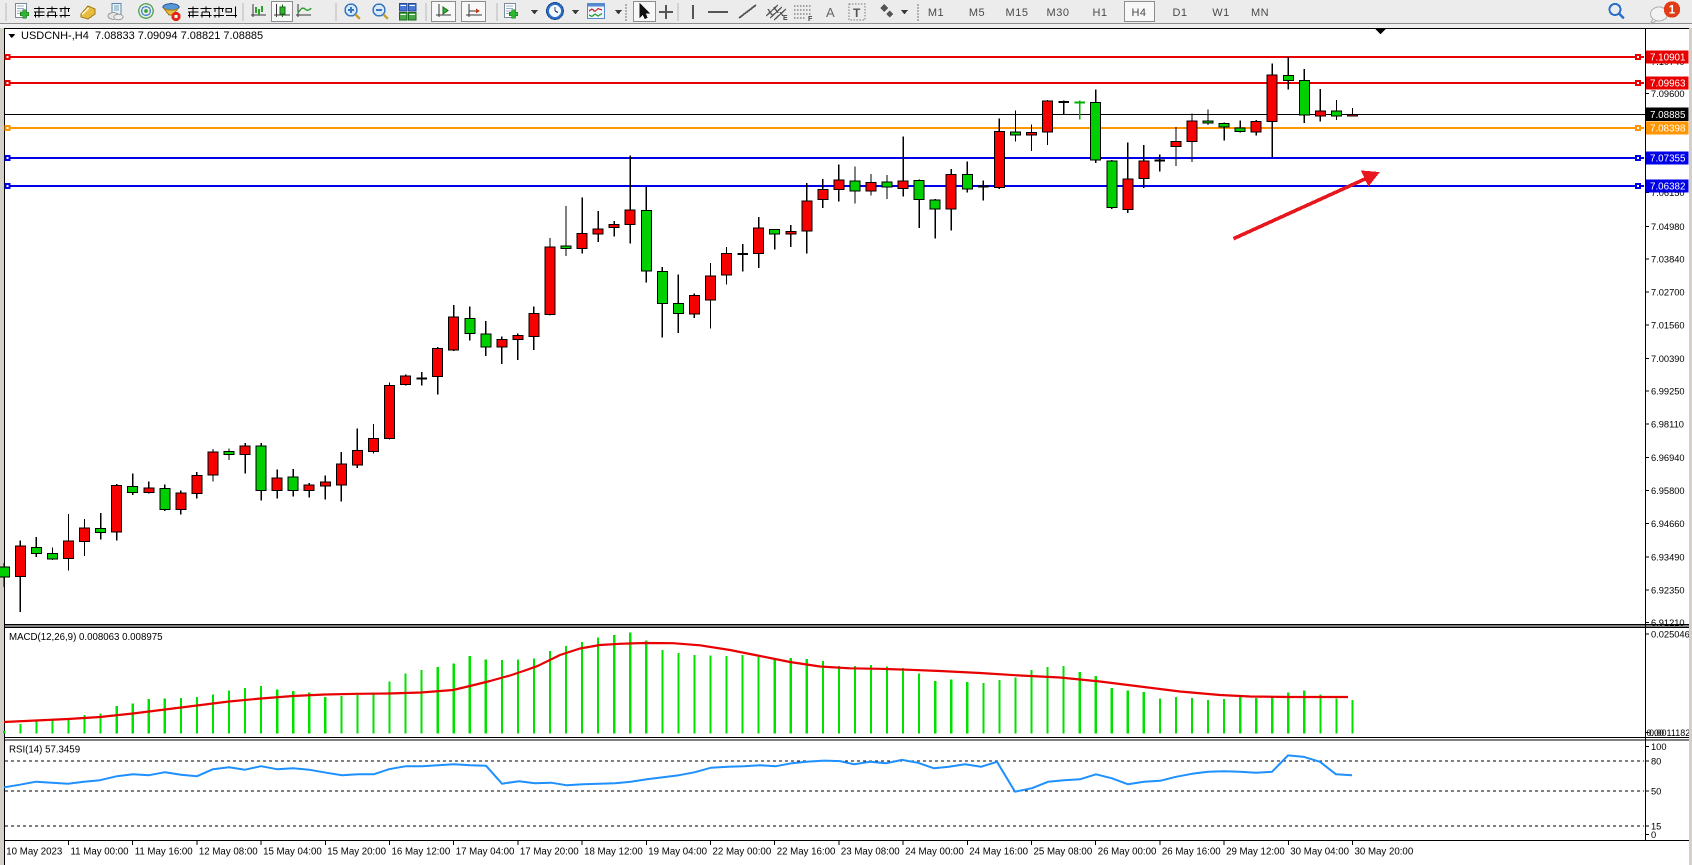 The image size is (1692, 865). What do you see at coordinates (1319, 852) in the screenshot?
I see `svg-text: 30 May 04:00` at bounding box center [1319, 852].